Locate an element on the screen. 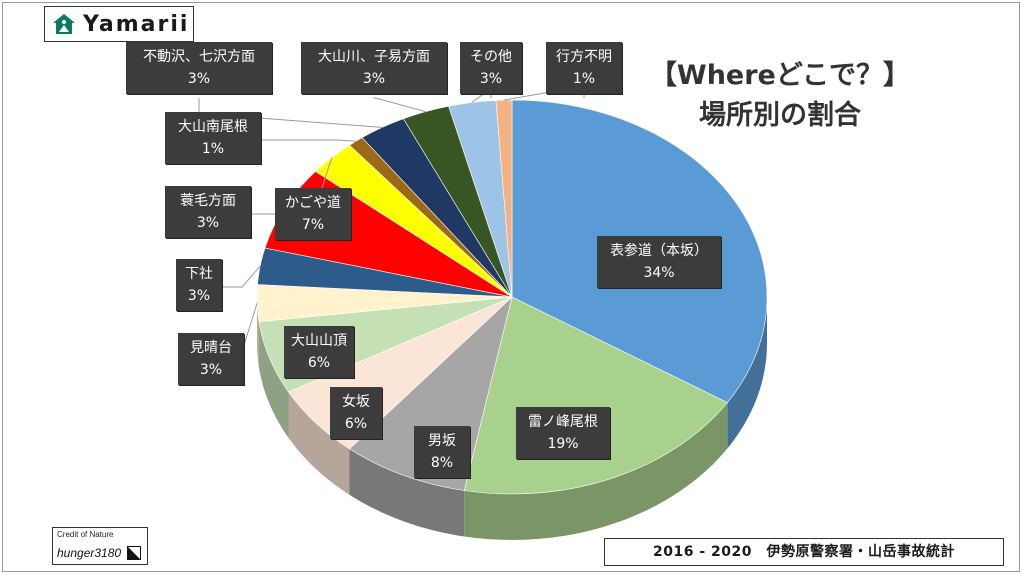 The height and width of the screenshot is (576, 1024). slice-label-name: その他 is located at coordinates (491, 57).